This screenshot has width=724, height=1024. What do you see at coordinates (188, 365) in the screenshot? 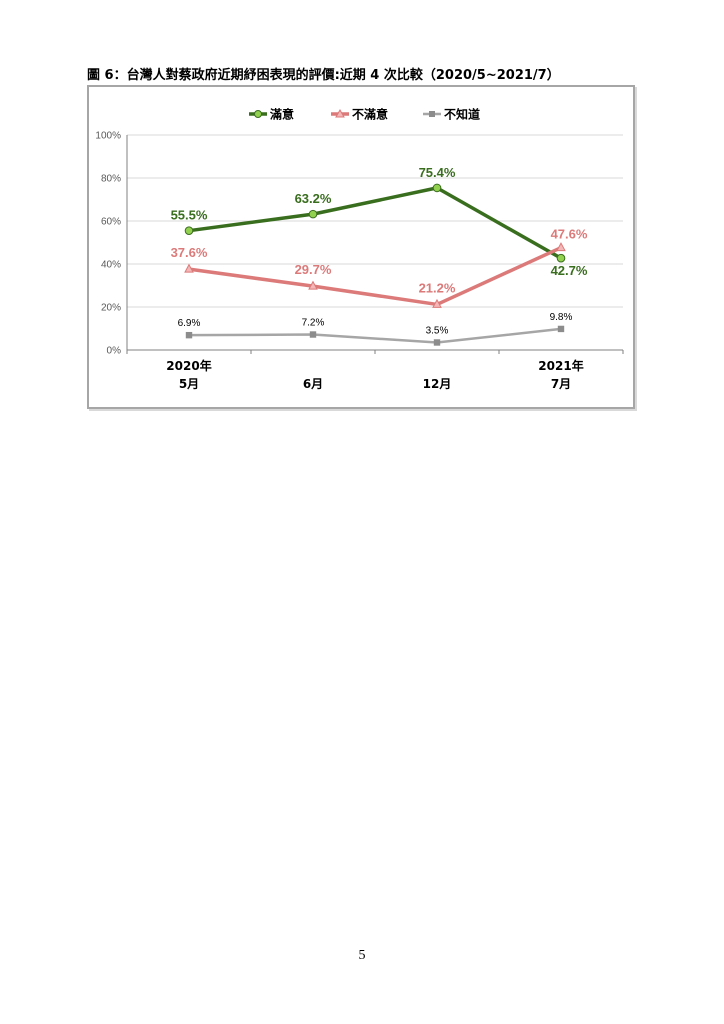
I see `x-category-label: 2020年` at bounding box center [188, 365].